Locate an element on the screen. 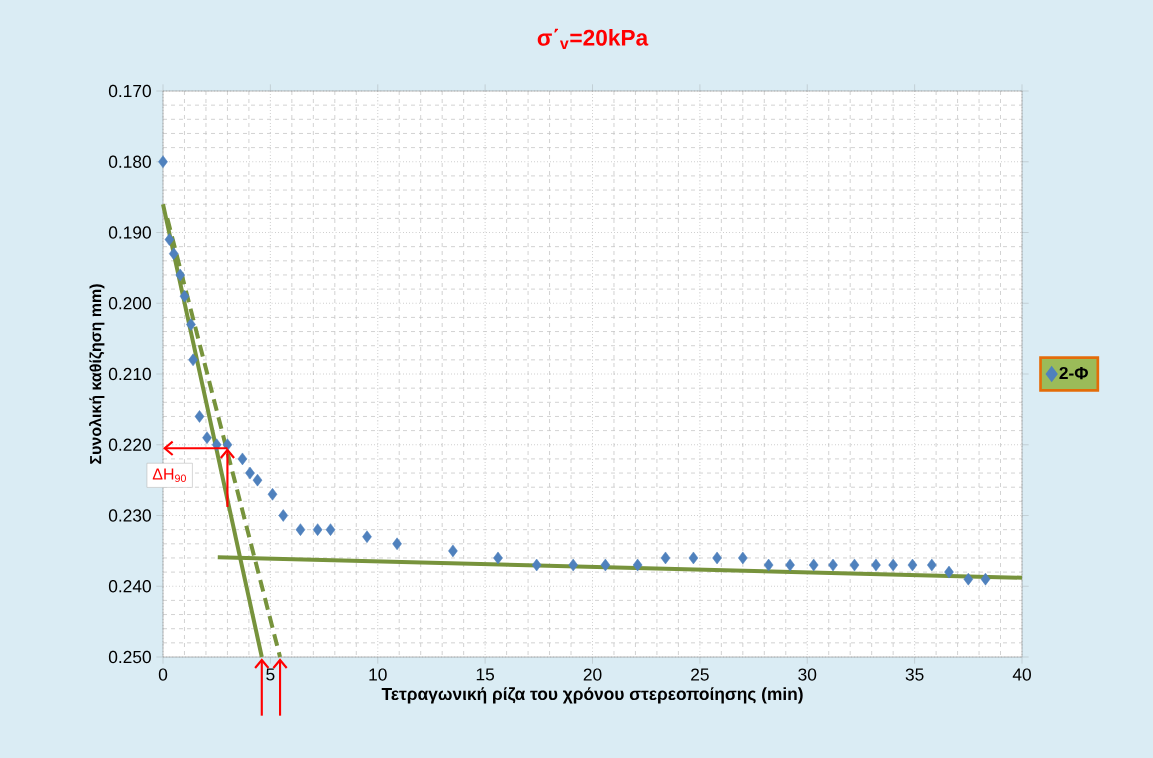 The height and width of the screenshot is (758, 1153). y-tick-label: 0.210 is located at coordinates (129, 374).